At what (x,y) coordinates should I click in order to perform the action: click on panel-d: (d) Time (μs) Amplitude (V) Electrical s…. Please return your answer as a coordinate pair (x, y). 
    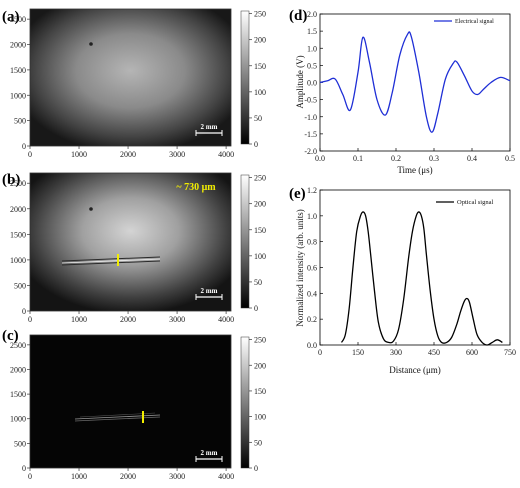
    Looking at the image, I should click on (400, 91).